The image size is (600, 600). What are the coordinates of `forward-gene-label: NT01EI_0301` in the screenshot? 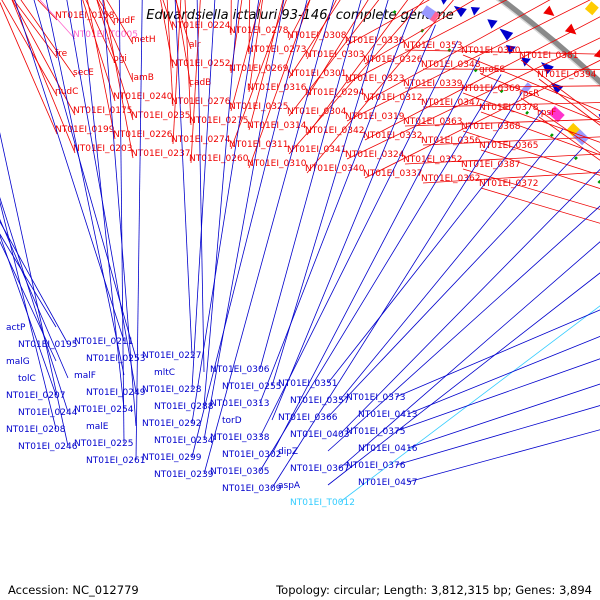 It's located at (316, 74).